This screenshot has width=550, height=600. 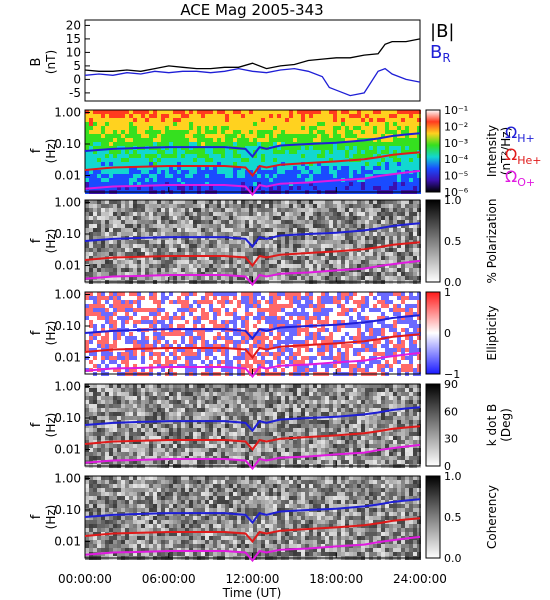 What do you see at coordinates (67, 176) in the screenshot?
I see `intensity-y-tick-label-2: 0.01` at bounding box center [67, 176].